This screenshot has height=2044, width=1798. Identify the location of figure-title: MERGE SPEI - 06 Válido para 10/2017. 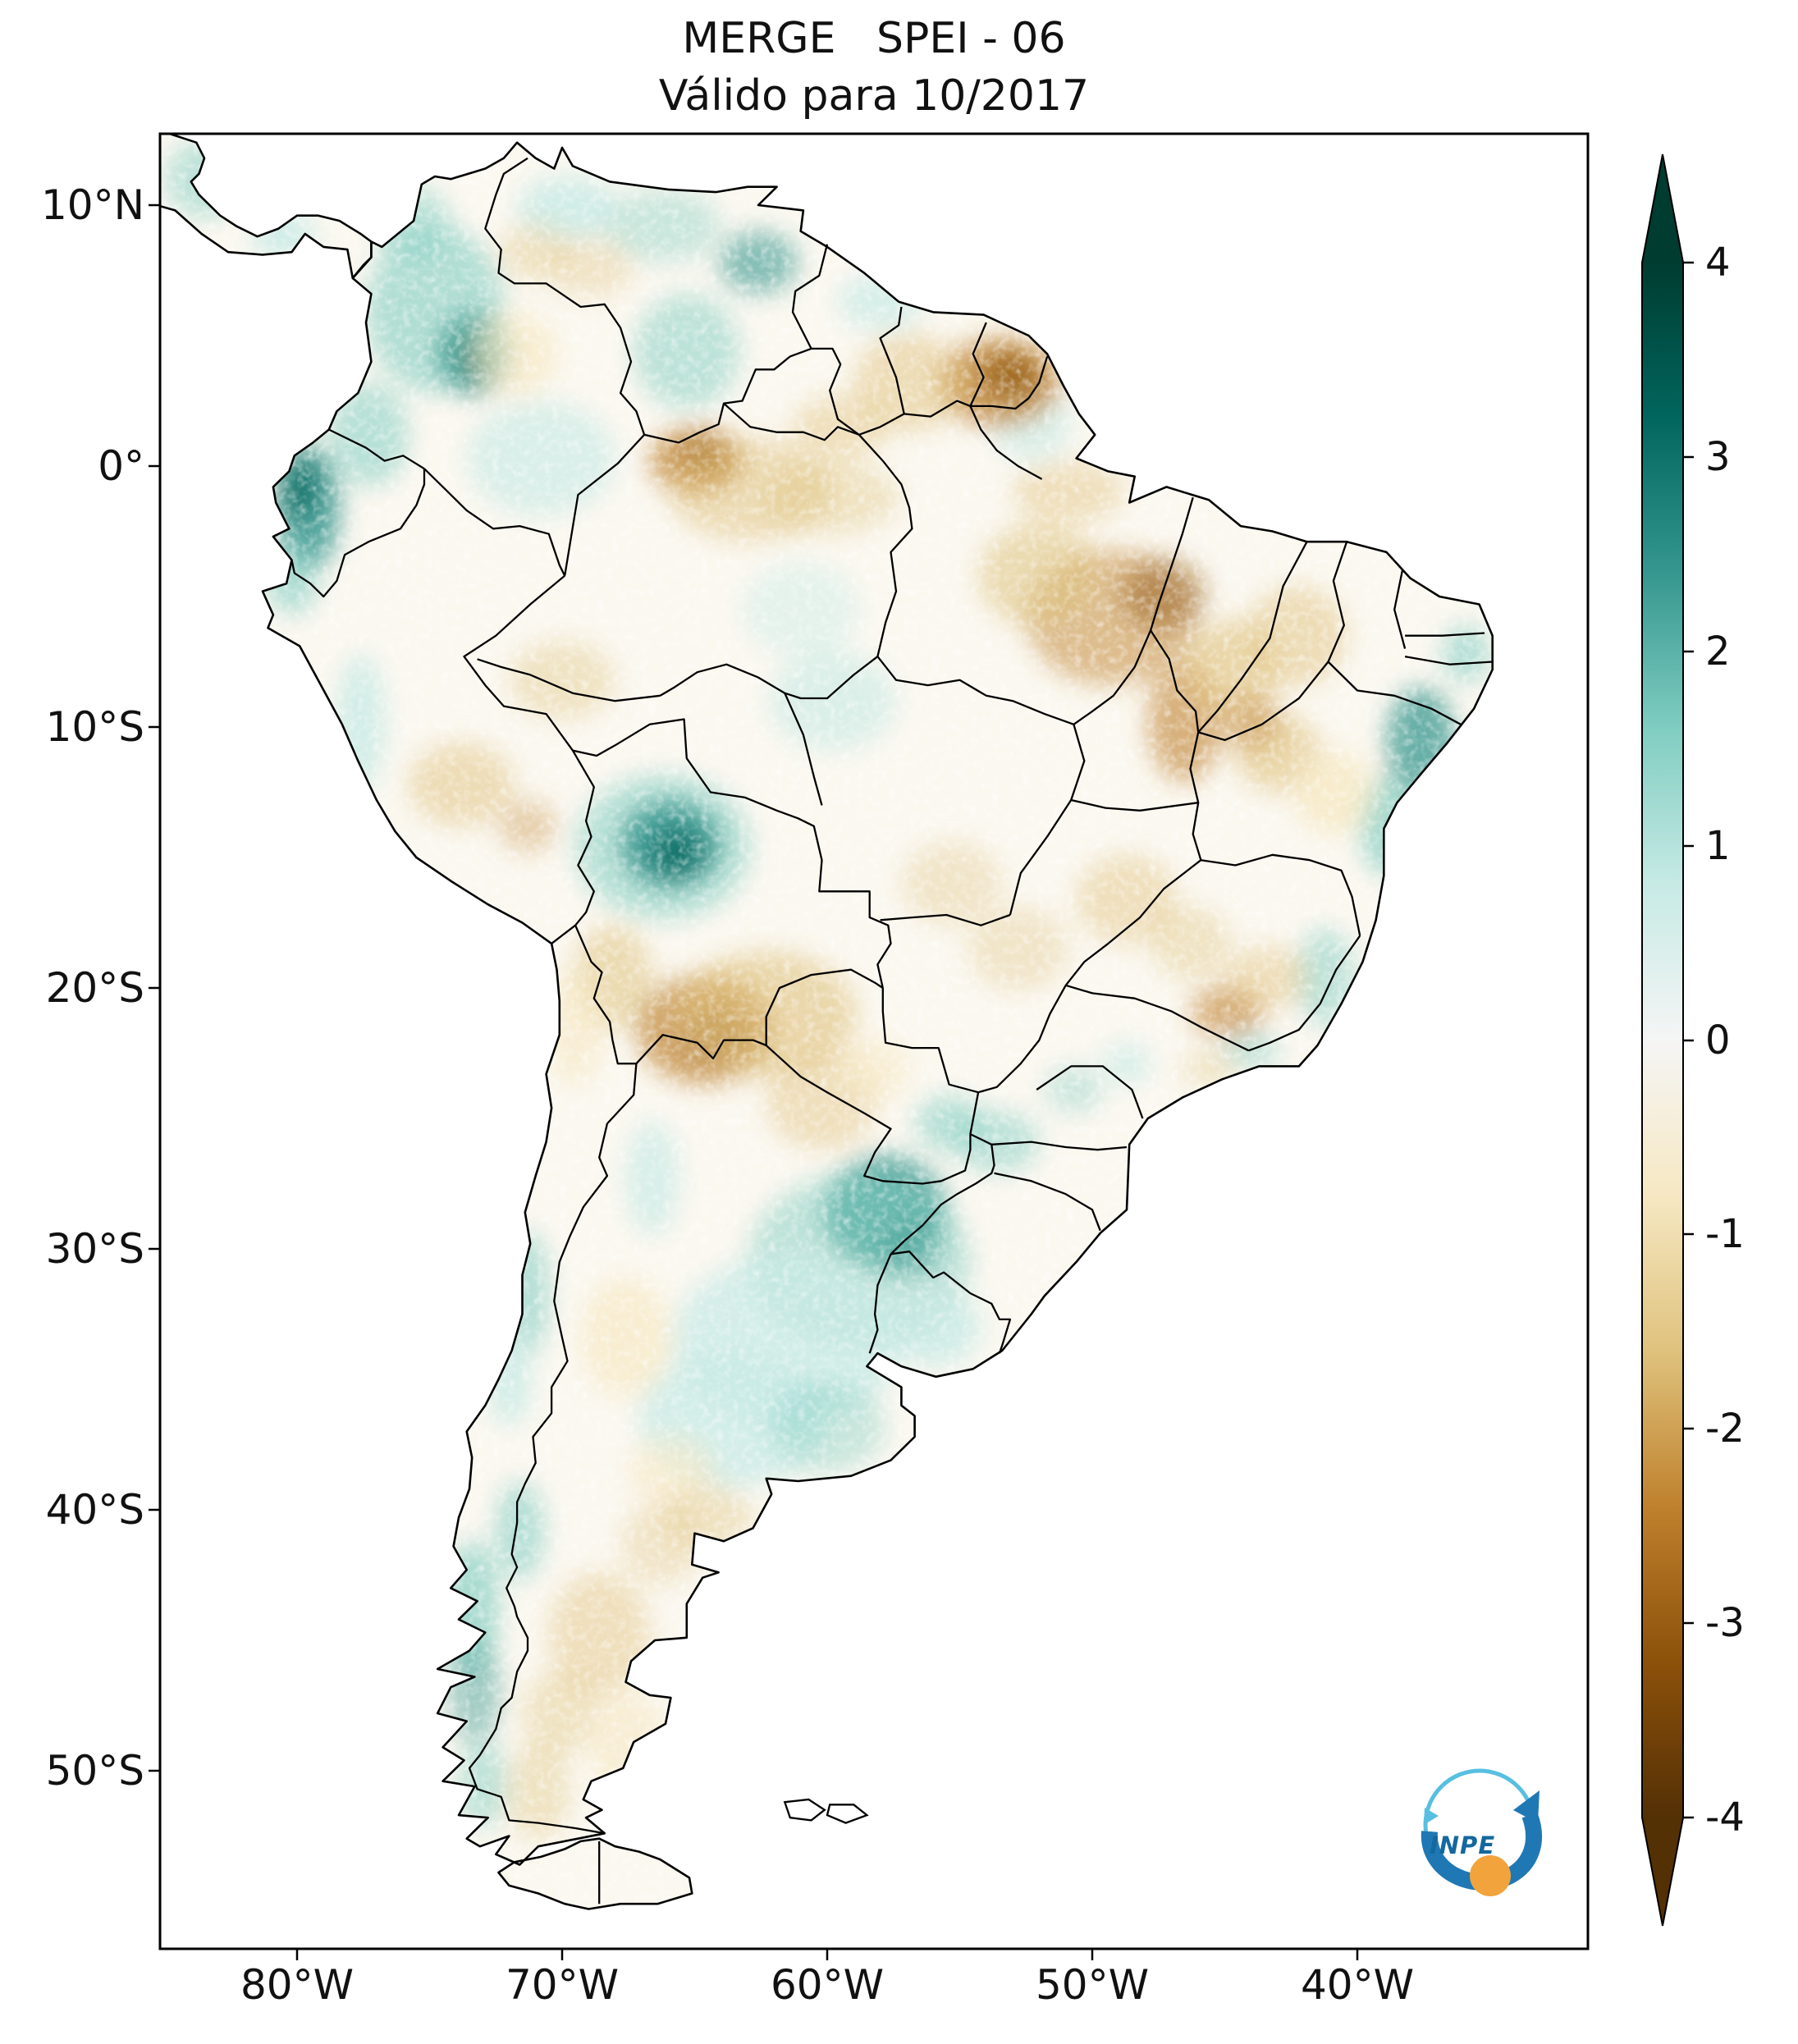
(874, 67).